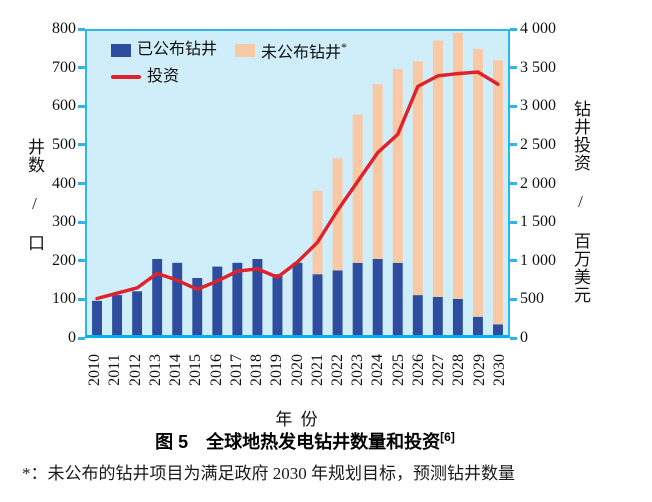 The width and height of the screenshot is (652, 502). What do you see at coordinates (257, 370) in the screenshot?
I see `x-tick-label-2018: 2018` at bounding box center [257, 370].